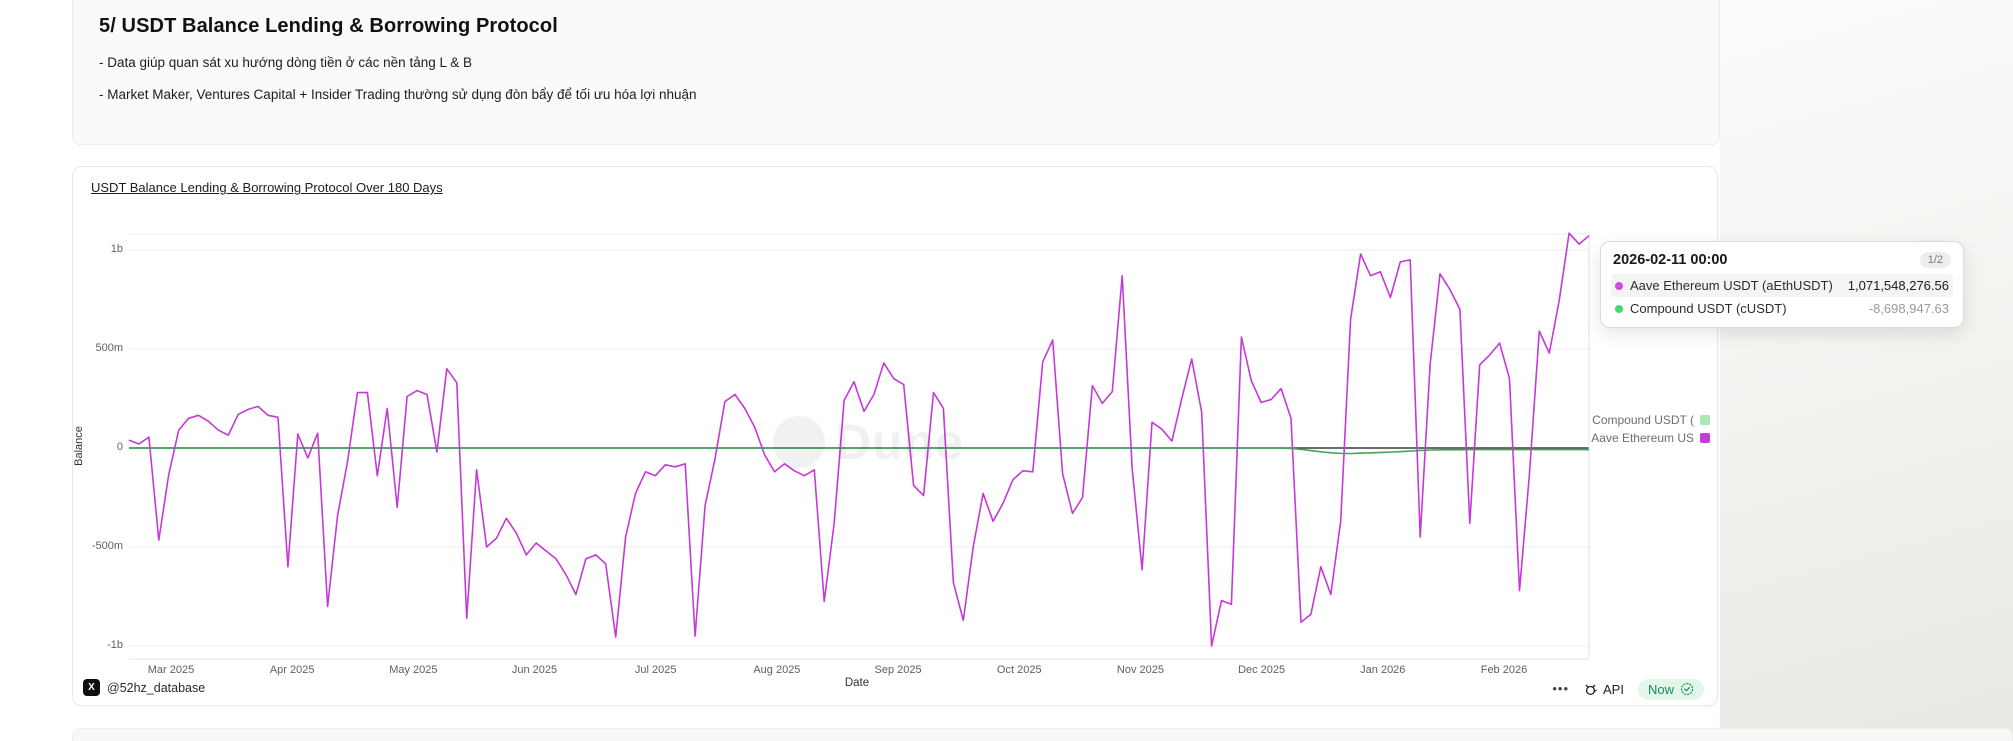 This screenshot has width=2013, height=741. What do you see at coordinates (1670, 260) in the screenshot?
I see `tooltip-date: 2026-02-11 00:00` at bounding box center [1670, 260].